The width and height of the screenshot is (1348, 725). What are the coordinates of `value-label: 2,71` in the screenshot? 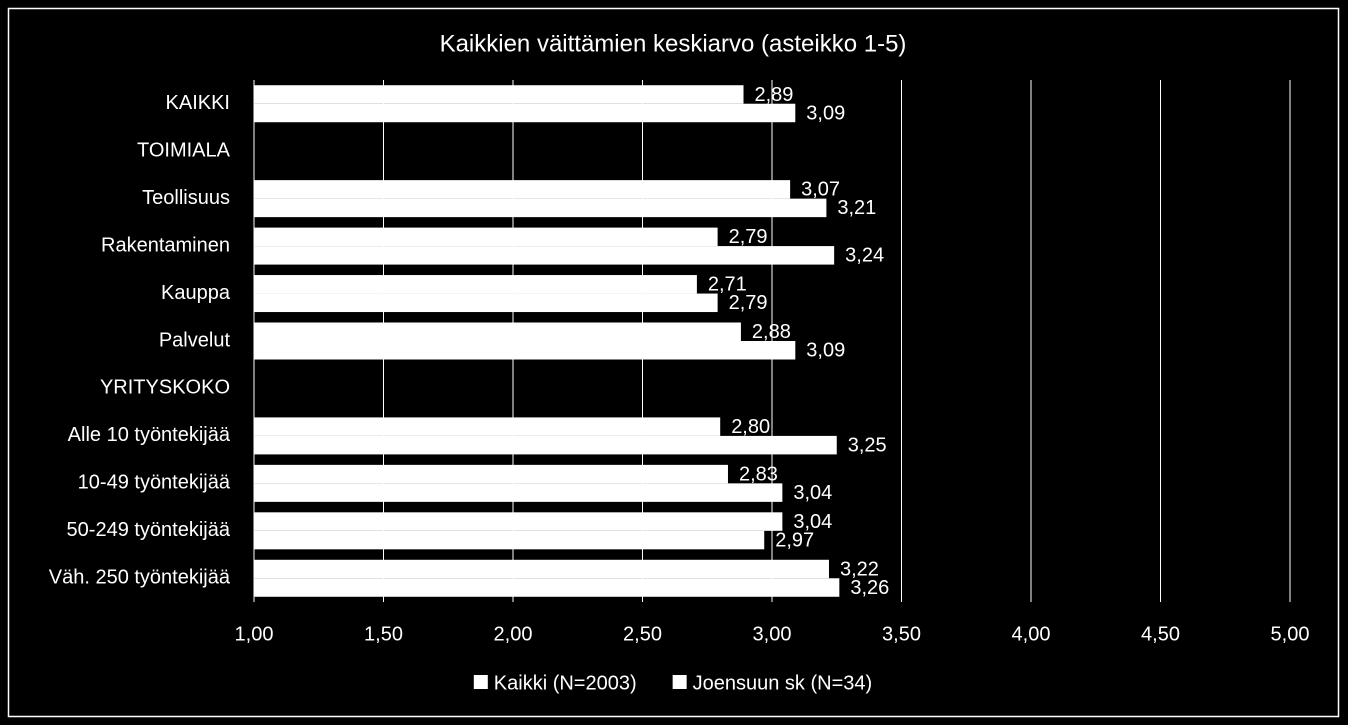 It's located at (727, 285).